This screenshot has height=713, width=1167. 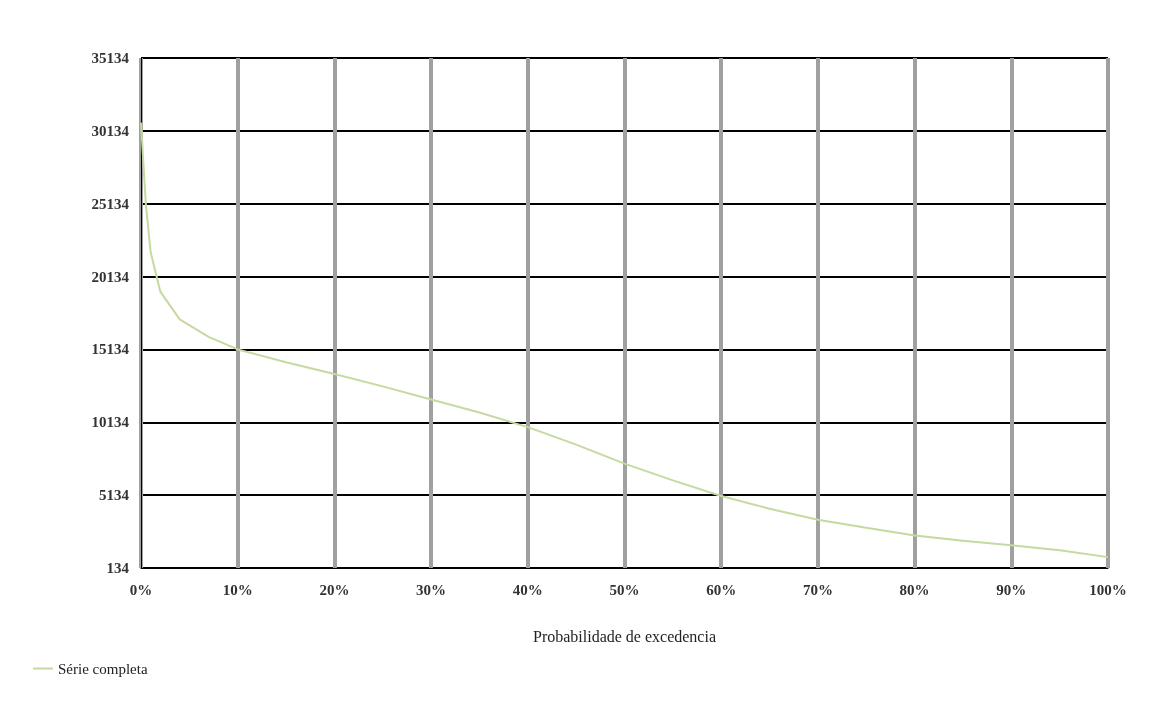 I want to click on x-axis-title: Probabilidade de excedencia, so click(x=624, y=636).